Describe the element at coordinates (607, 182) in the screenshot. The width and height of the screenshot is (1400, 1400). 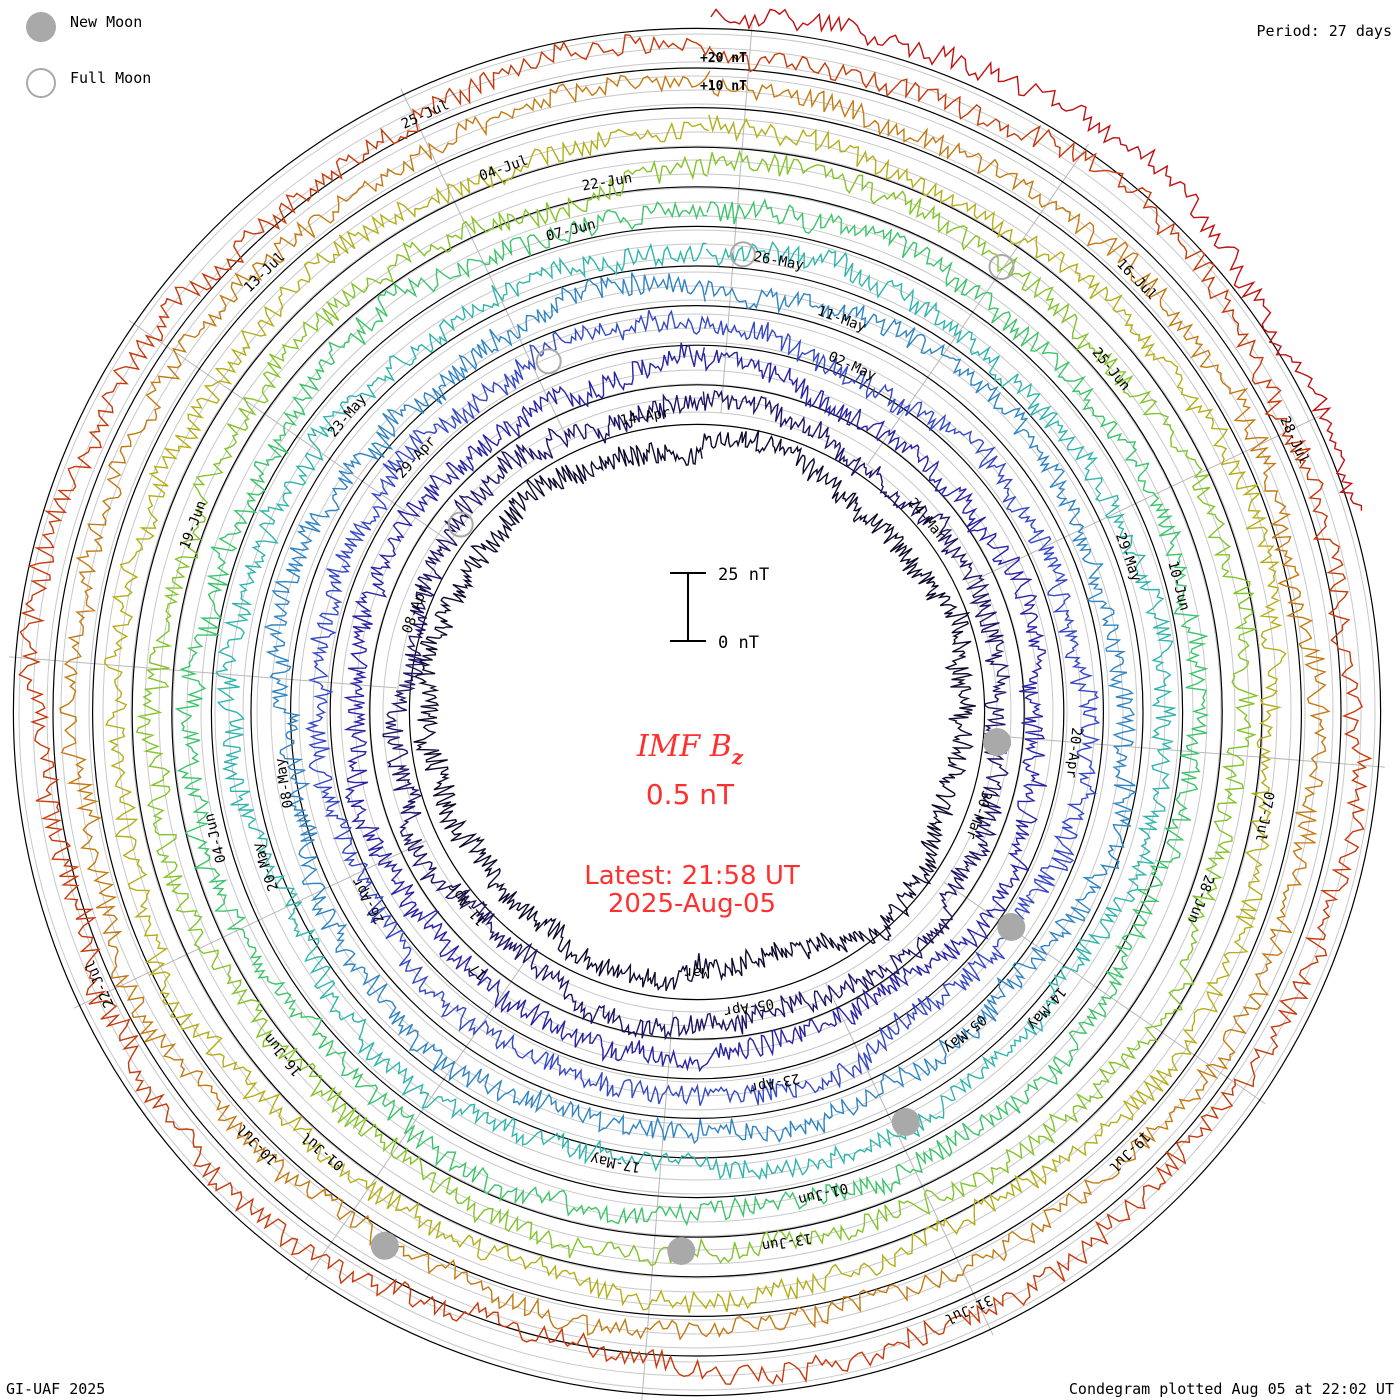
I see `date-label: 22-Jun` at that location.